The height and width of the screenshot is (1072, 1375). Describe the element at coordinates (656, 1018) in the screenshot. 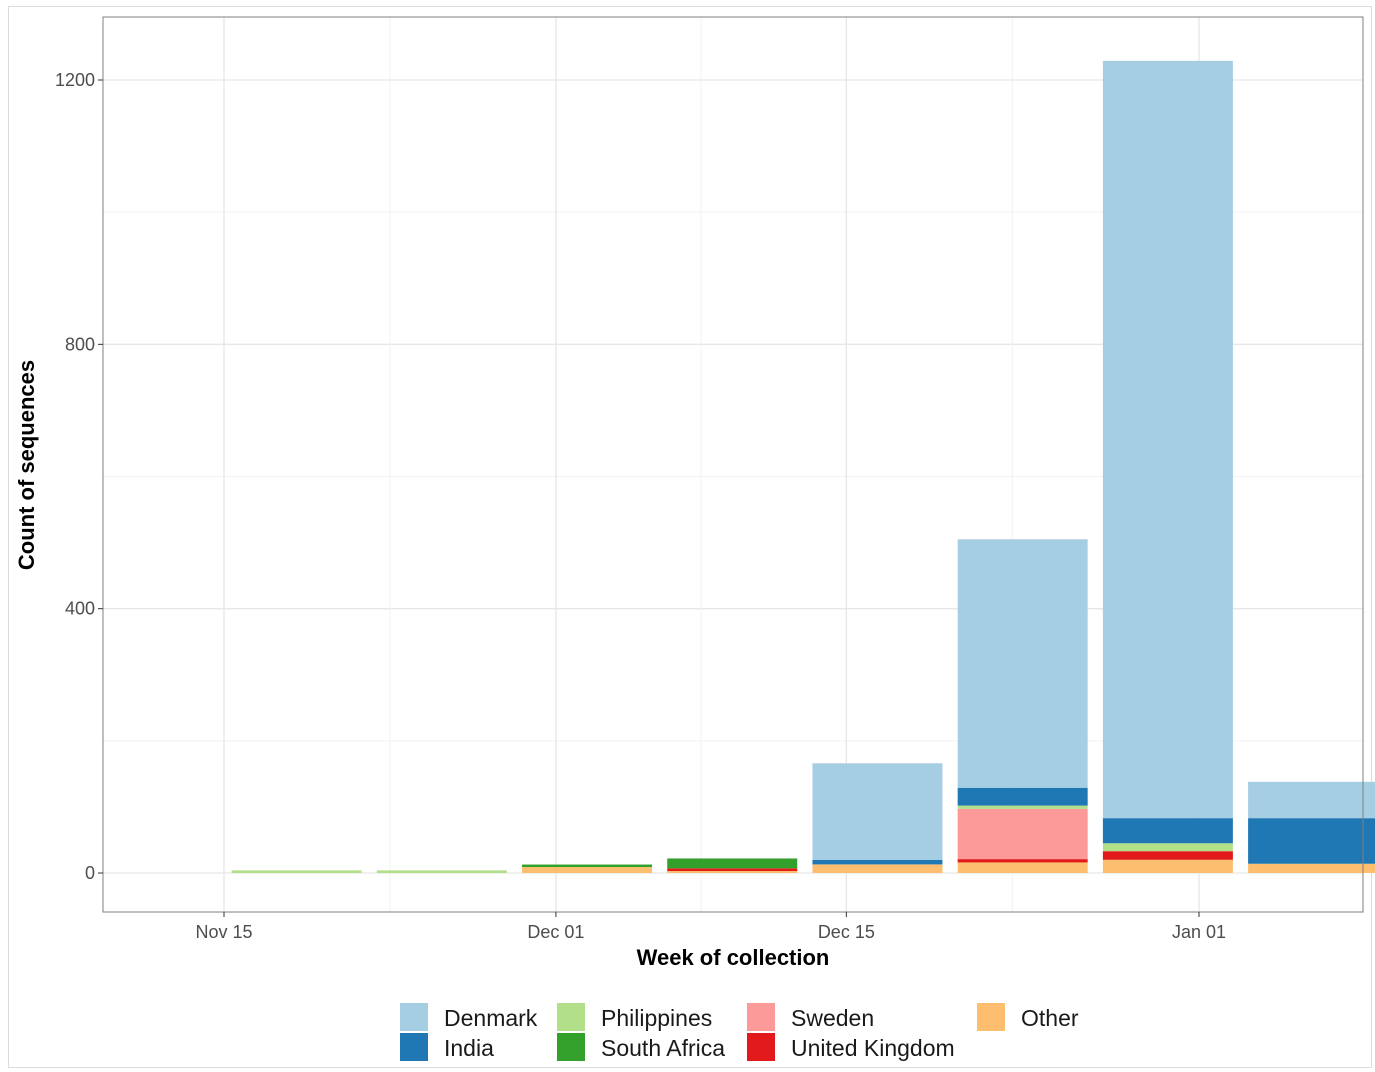

I see `legend-label-philippines: Philippines` at that location.